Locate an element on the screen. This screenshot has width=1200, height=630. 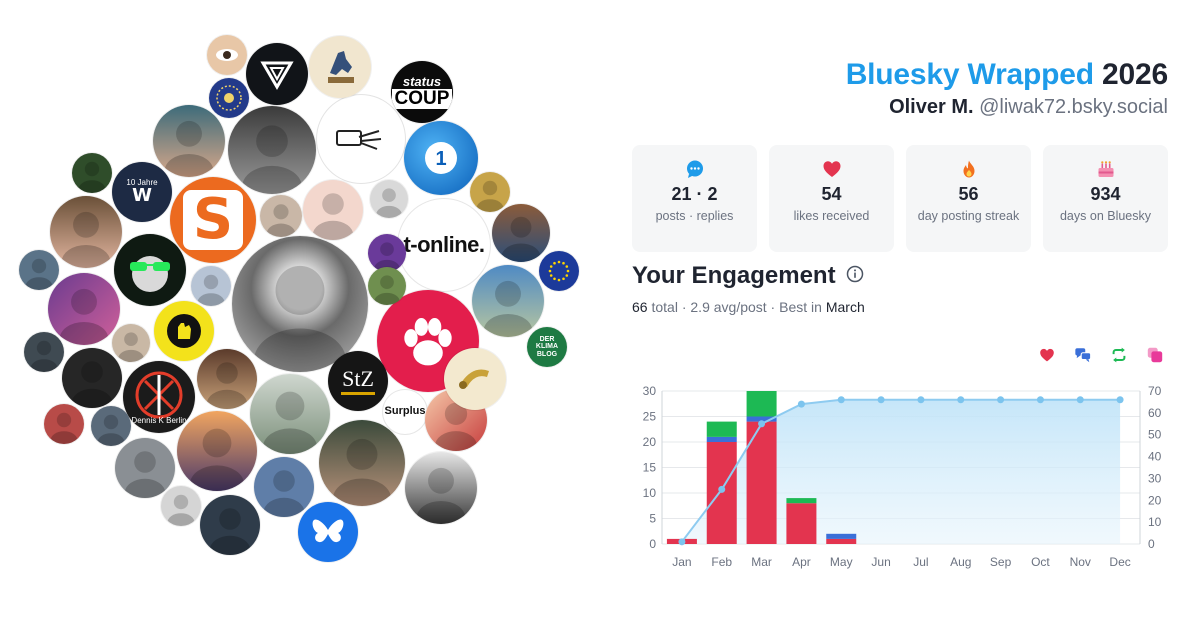
repost-icon is located at coordinates (1119, 355).